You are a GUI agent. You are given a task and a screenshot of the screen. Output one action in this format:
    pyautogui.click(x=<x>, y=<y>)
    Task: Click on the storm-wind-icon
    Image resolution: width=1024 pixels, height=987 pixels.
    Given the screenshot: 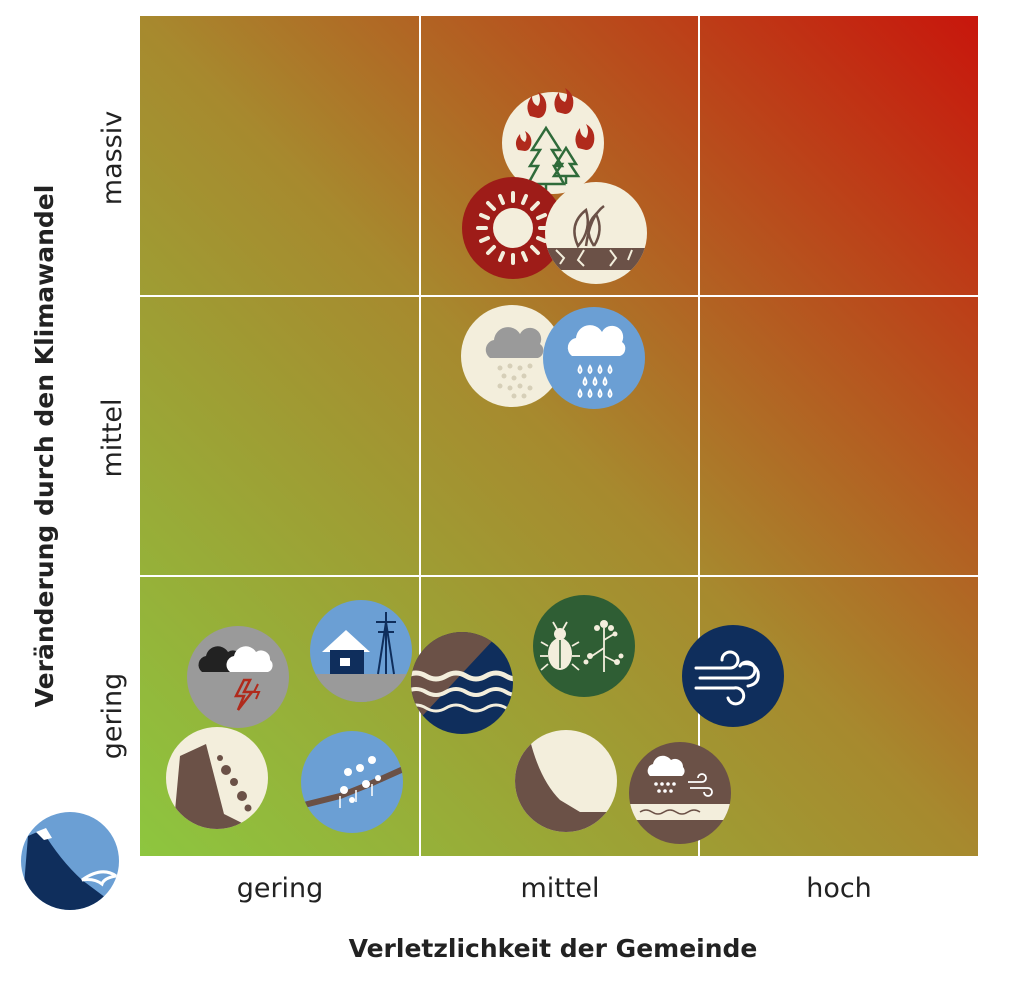 What is the action you would take?
    pyautogui.click(x=733, y=676)
    